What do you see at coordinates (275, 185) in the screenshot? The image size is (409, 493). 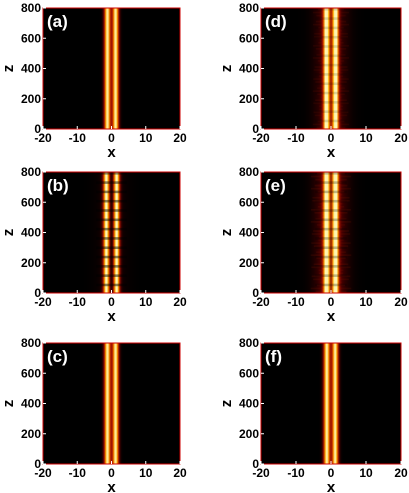 I see `panel-label: (e)` at bounding box center [275, 185].